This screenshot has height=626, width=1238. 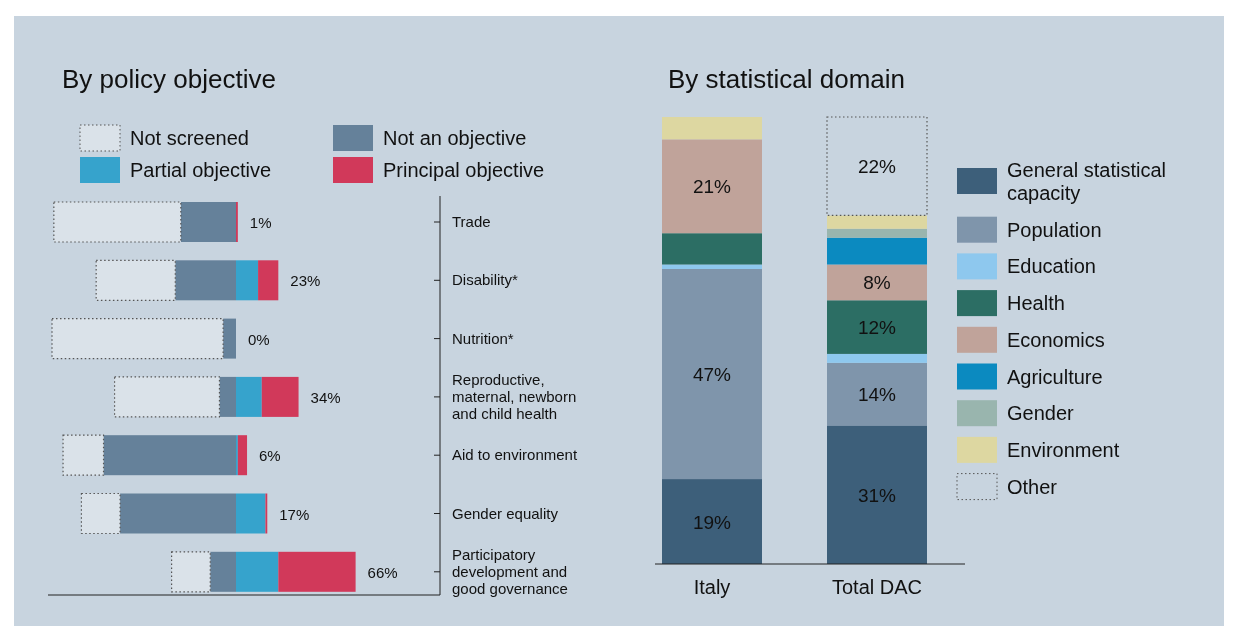 I want to click on chart-title: By policy objective, so click(x=169, y=79).